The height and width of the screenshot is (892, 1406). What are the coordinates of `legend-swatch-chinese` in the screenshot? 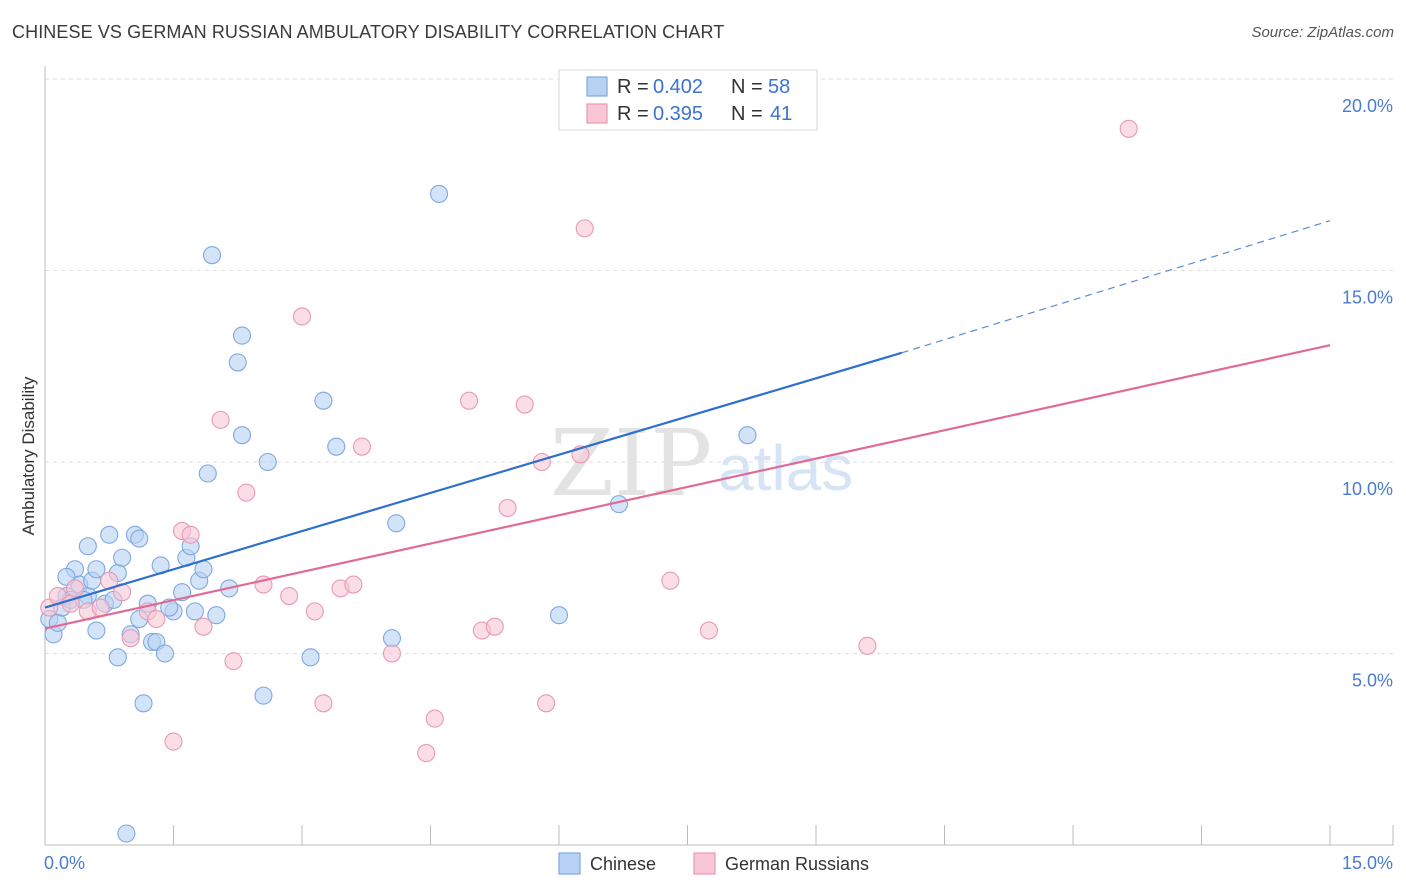 It's located at (597, 86).